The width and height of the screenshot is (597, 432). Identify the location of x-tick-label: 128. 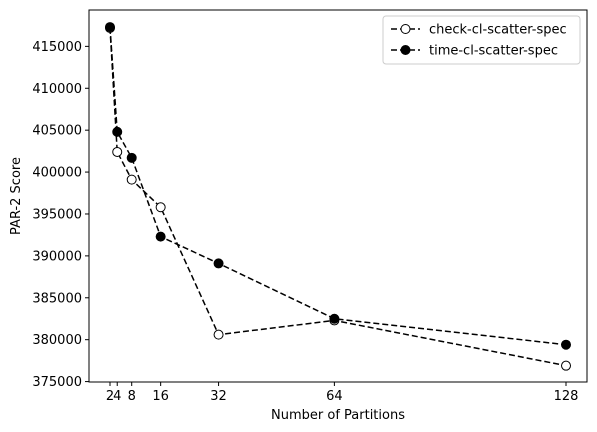
(566, 396).